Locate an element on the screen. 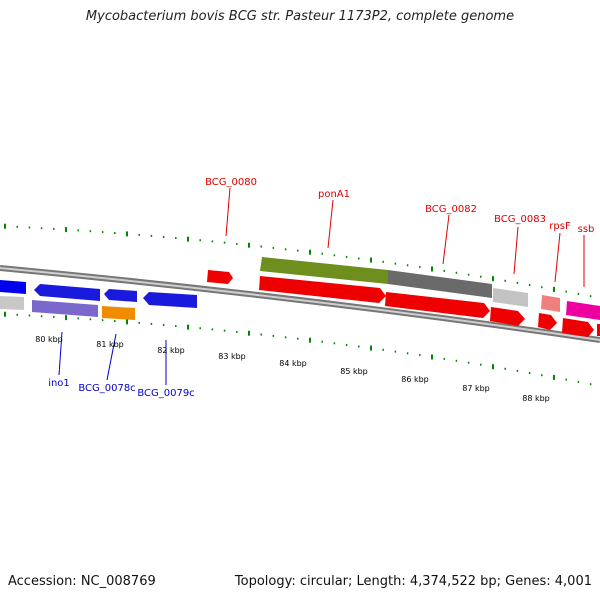  scale-label: 86 kbp is located at coordinates (415, 379).